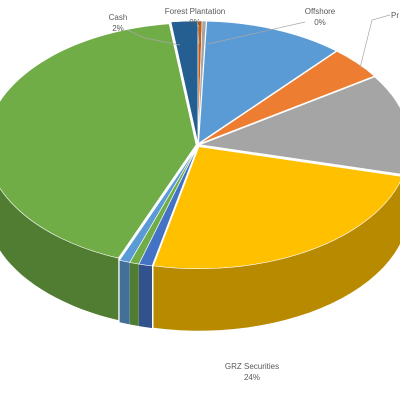  I want to click on label-partial-right: Pr, so click(395, 15).